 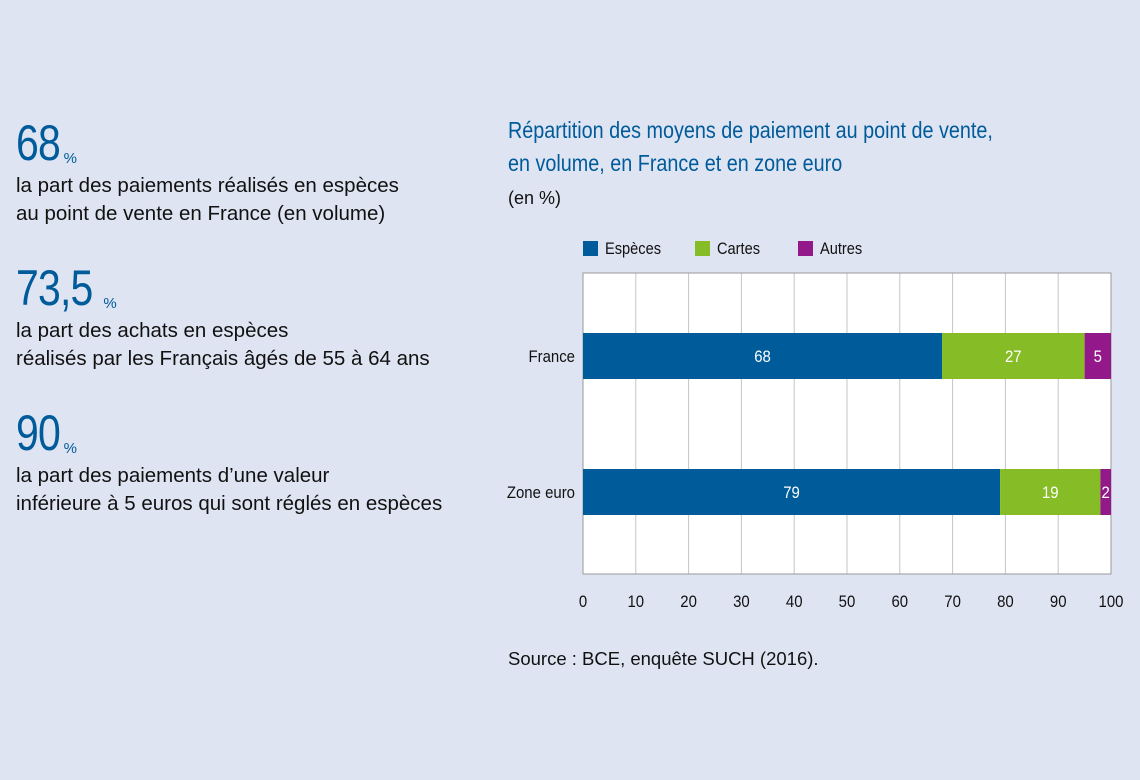 I want to click on stat-description-line: la part des achats en espèces, so click(x=152, y=330).